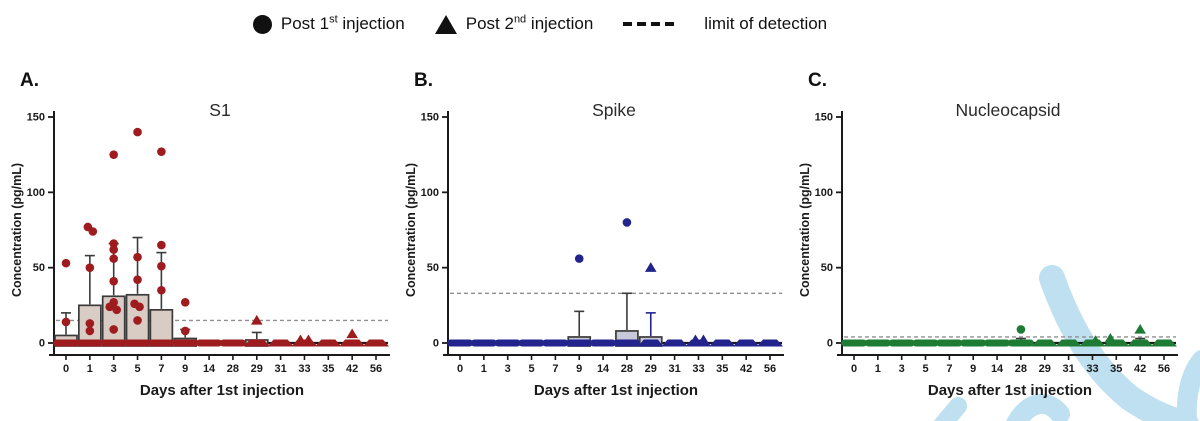  I want to click on svg-text: Nucleocapsid, so click(1007, 110).